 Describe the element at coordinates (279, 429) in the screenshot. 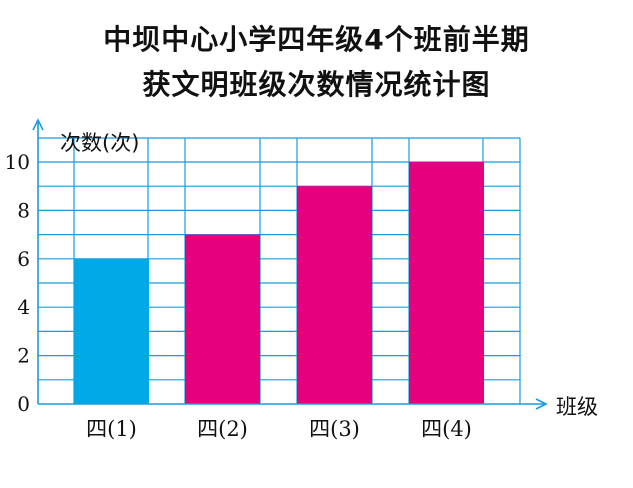

I see `x-category-labels: 四(1) 四(2) 四(3) 四(4)` at that location.